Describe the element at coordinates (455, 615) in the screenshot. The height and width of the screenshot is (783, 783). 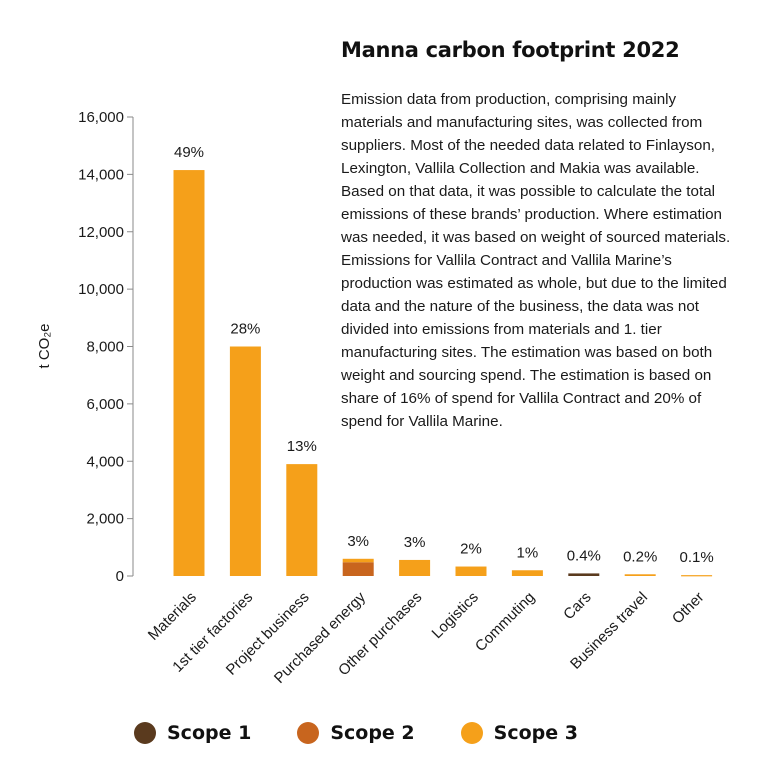
I see `x-tick-label: Logistics` at that location.